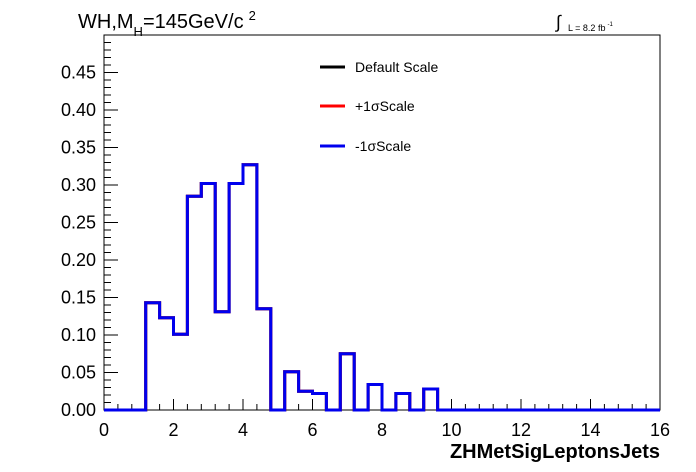 Image resolution: width=696 pixels, height=472 pixels. Describe the element at coordinates (252, 15) in the screenshot. I see `title-superscript: 2` at that location.